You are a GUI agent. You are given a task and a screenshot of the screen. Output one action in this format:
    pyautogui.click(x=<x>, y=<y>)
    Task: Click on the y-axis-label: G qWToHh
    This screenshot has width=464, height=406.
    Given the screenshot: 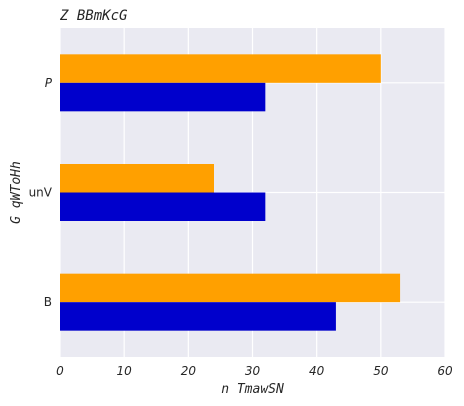 What is the action you would take?
    pyautogui.click(x=16, y=192)
    